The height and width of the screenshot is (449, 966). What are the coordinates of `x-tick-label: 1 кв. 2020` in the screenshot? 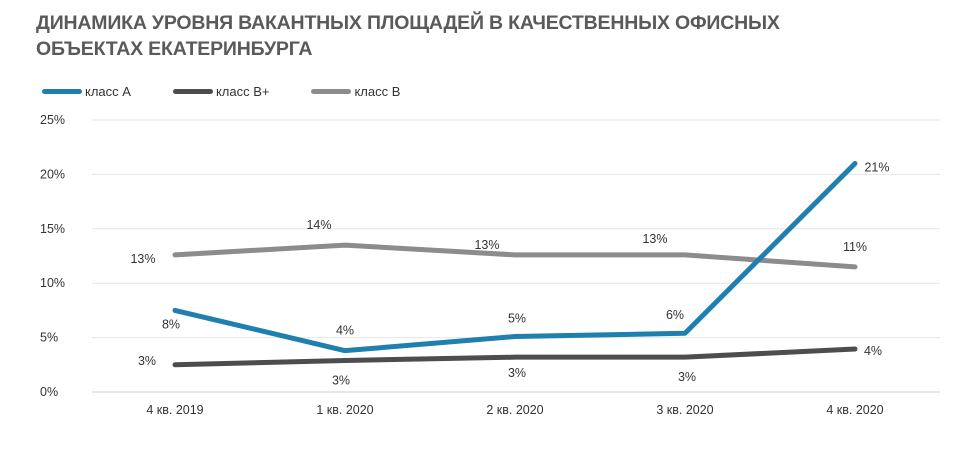 It's located at (344, 410).